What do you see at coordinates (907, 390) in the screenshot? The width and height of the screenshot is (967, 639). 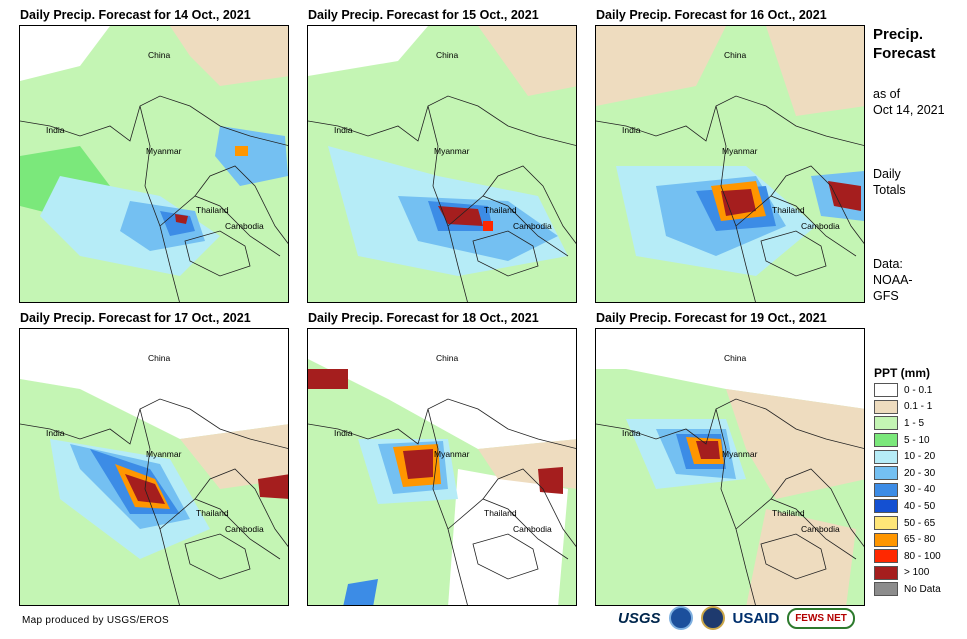 I see `legend-item: 0 - 0.1` at bounding box center [907, 390].